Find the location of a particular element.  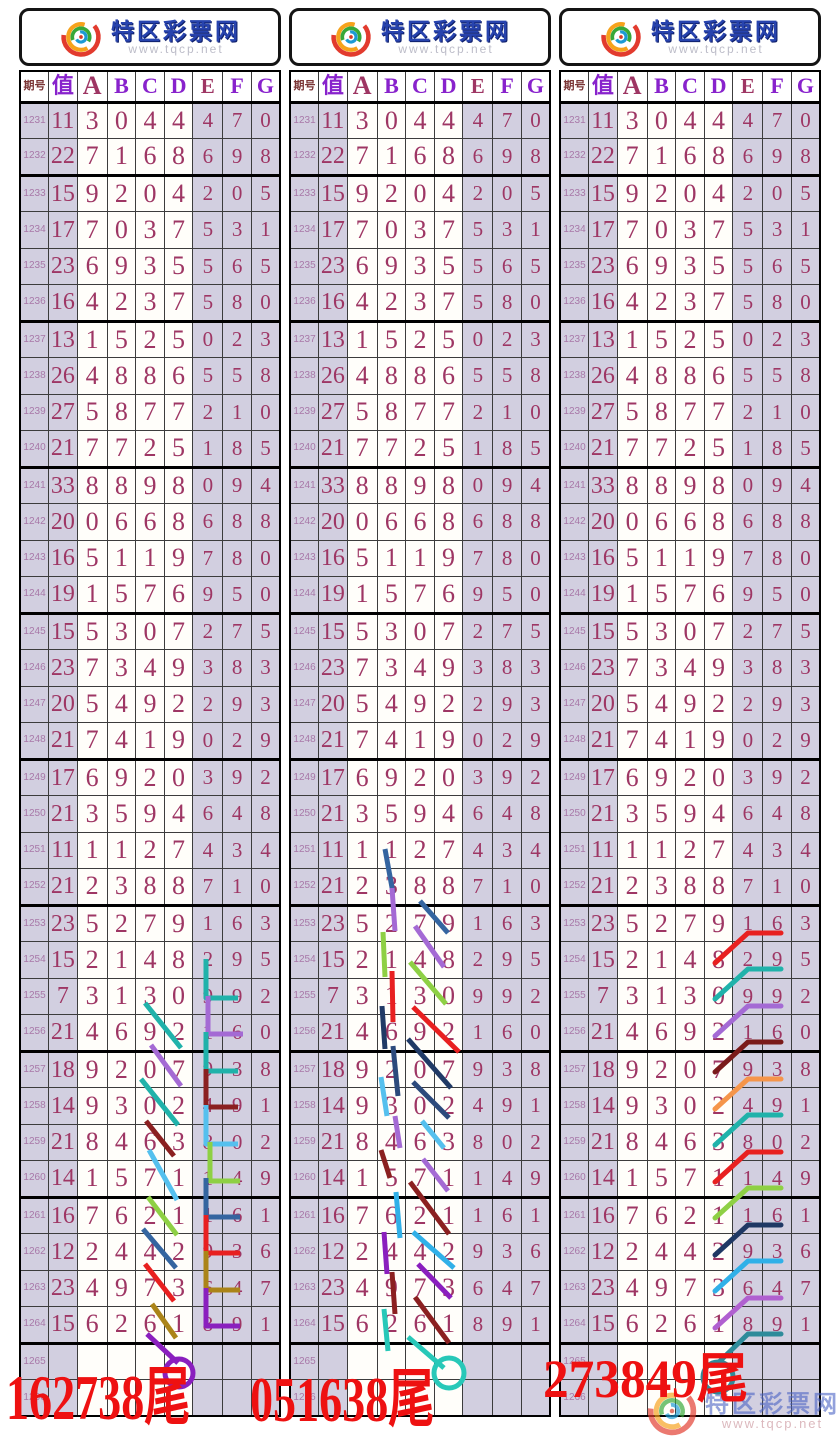

tail-prediction-left: 162738尾 is located at coordinates (98, 1397).